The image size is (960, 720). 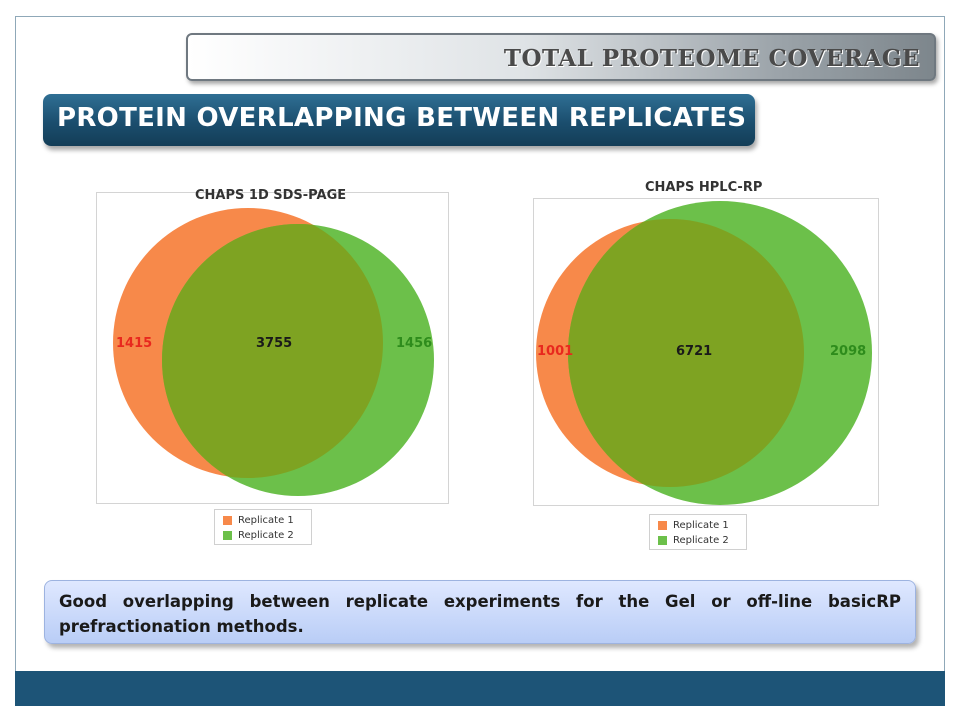 I want to click on venn-chart-2-legend: Replicate 1 Replicate 2, so click(x=698, y=532).